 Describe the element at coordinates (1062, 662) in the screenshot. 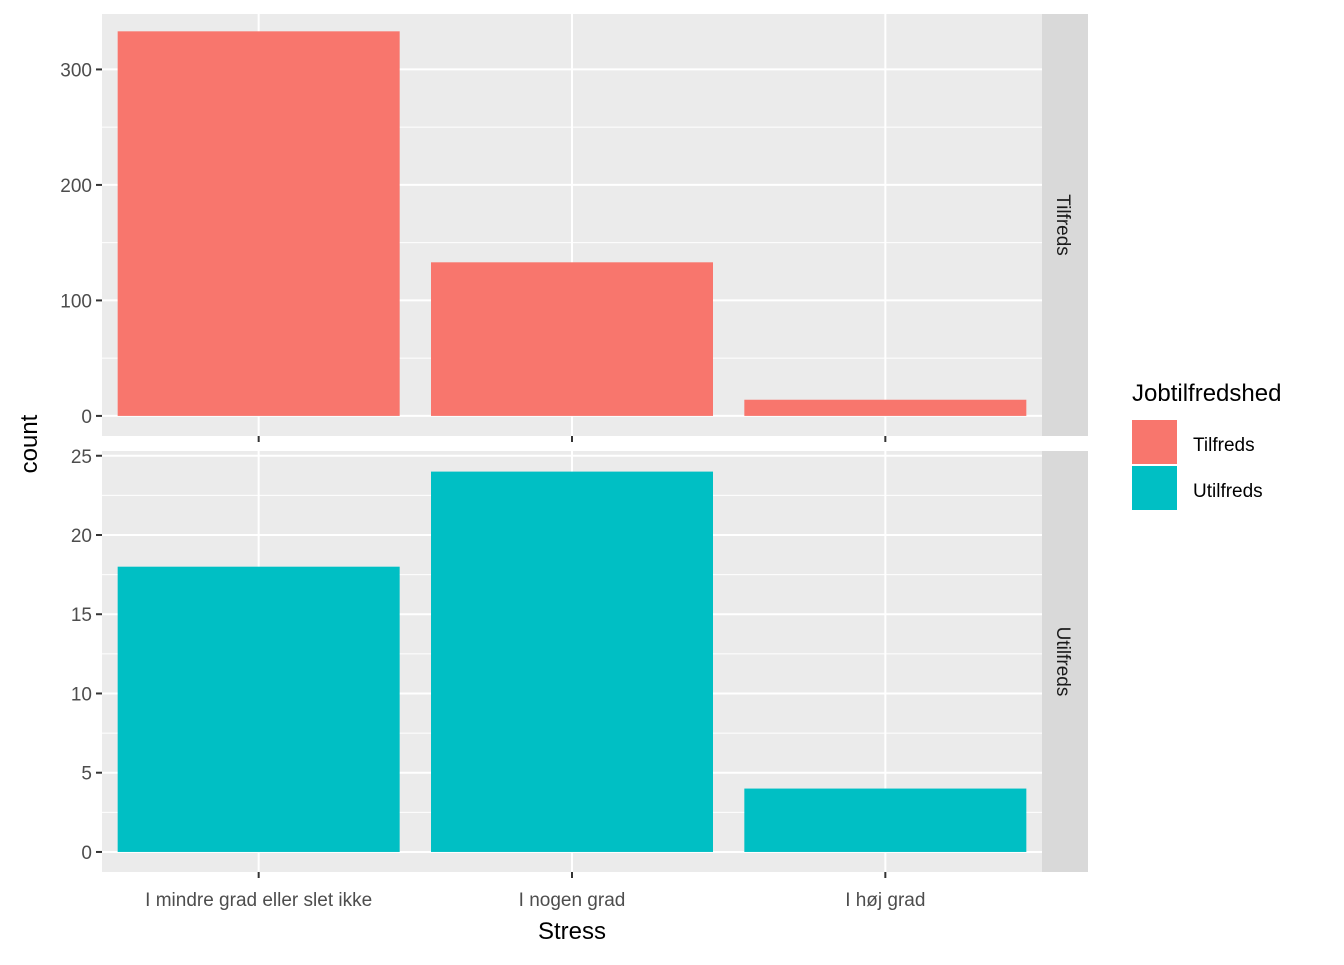

I see `facet-strip-label: Utilfreds` at that location.